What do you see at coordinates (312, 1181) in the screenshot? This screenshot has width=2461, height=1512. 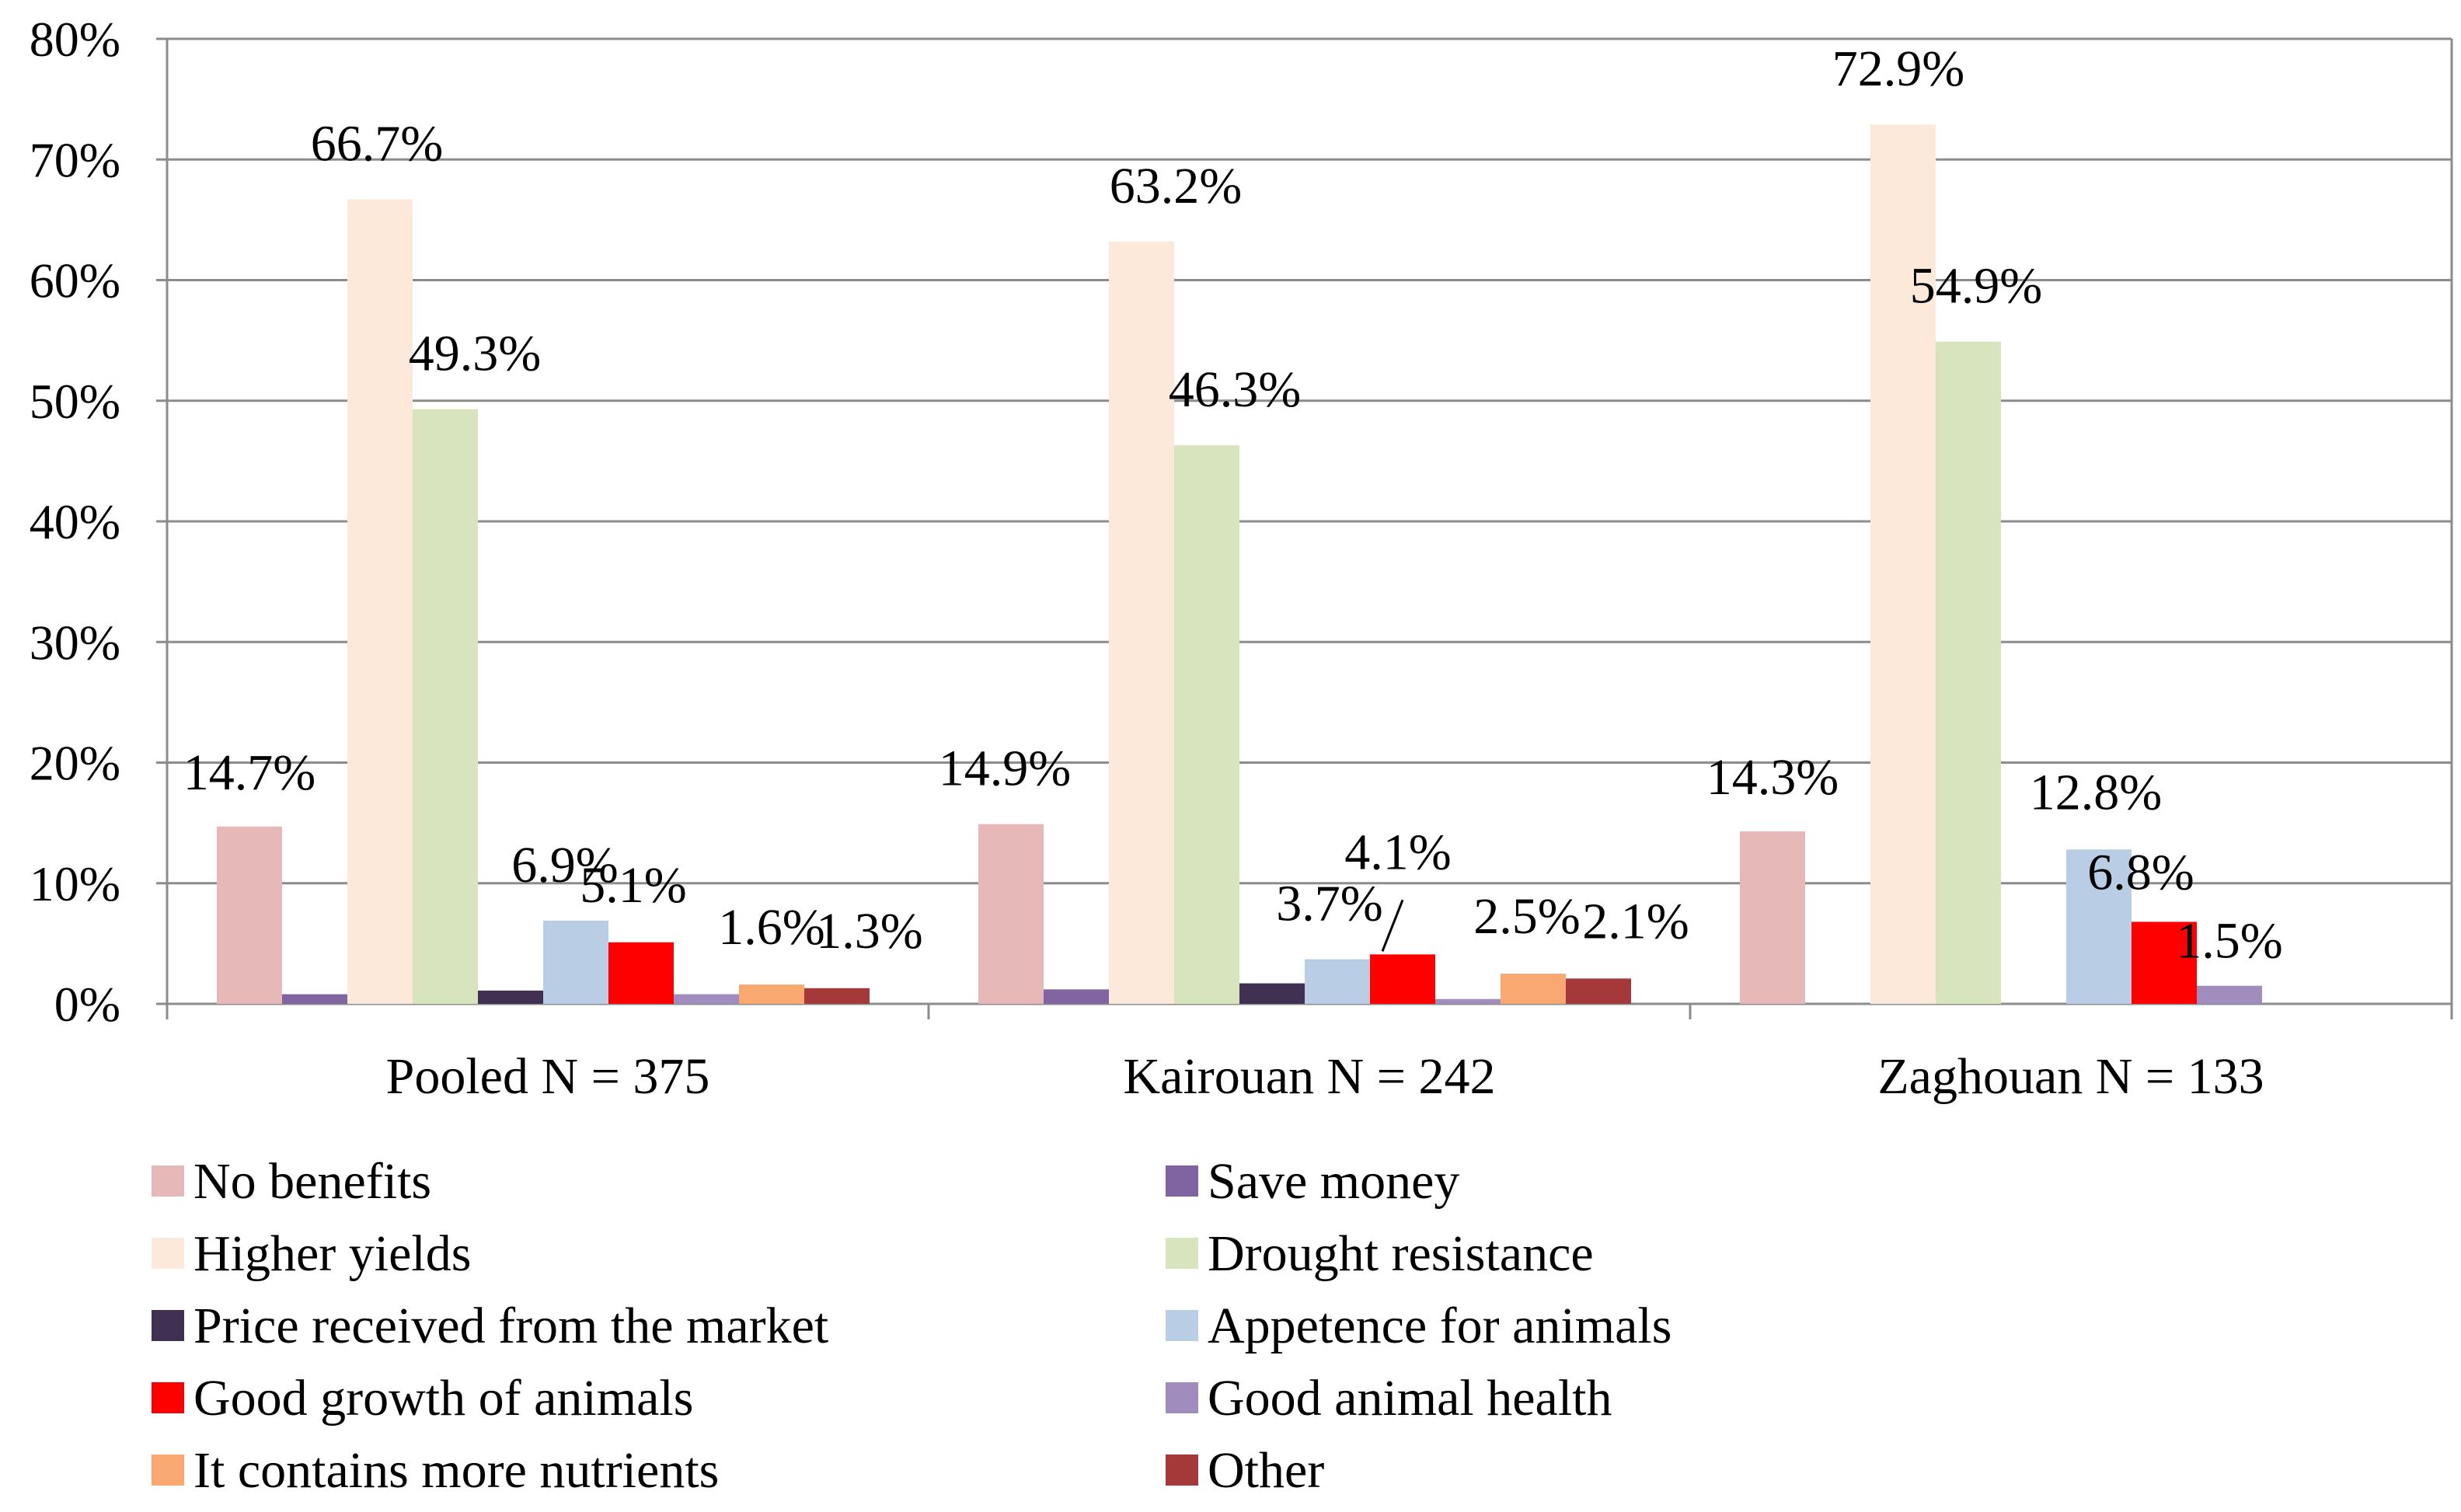 I see `legend-label: No benefits` at bounding box center [312, 1181].